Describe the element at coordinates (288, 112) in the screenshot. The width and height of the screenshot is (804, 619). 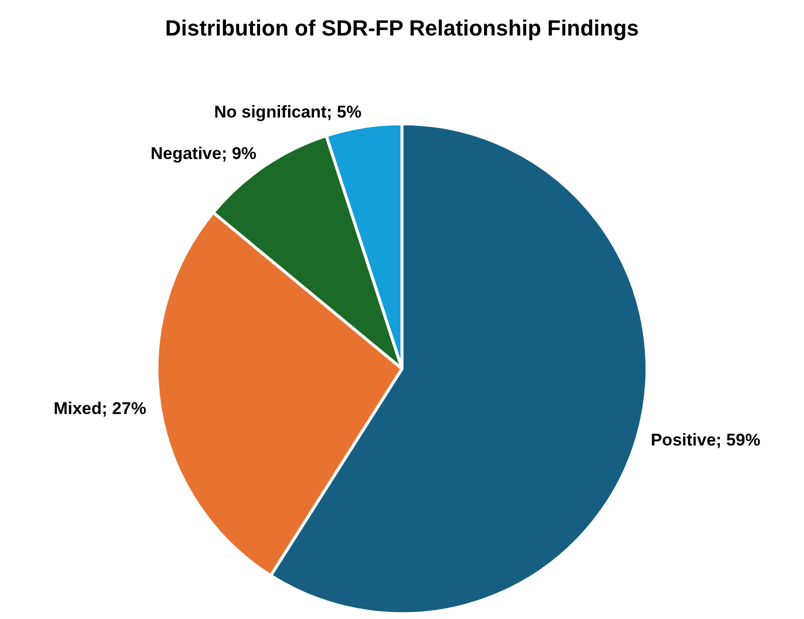
I see `slice-label: No significant; 5%` at that location.